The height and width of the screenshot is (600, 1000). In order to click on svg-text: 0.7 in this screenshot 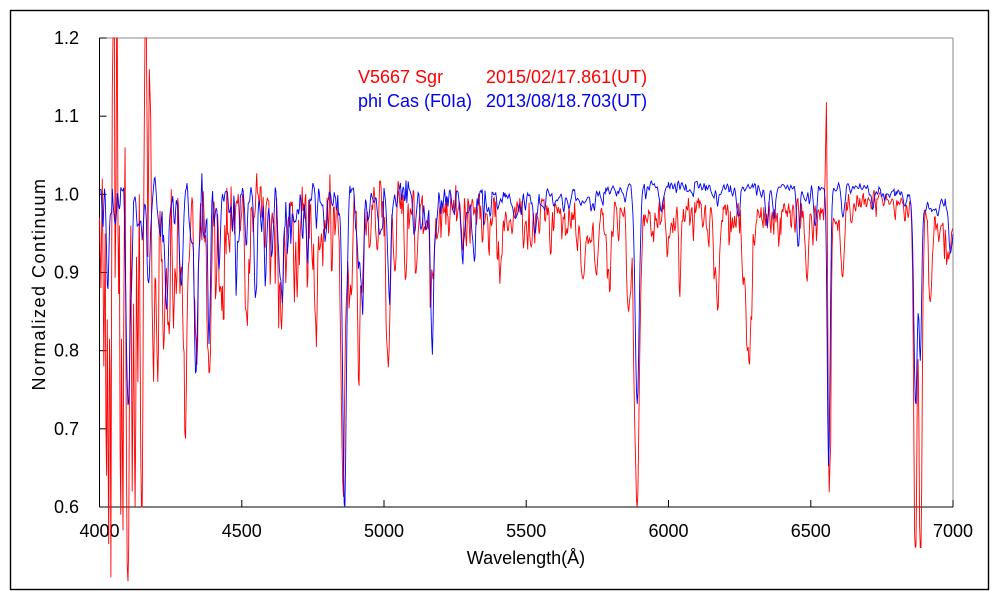, I will do `click(66, 429)`.